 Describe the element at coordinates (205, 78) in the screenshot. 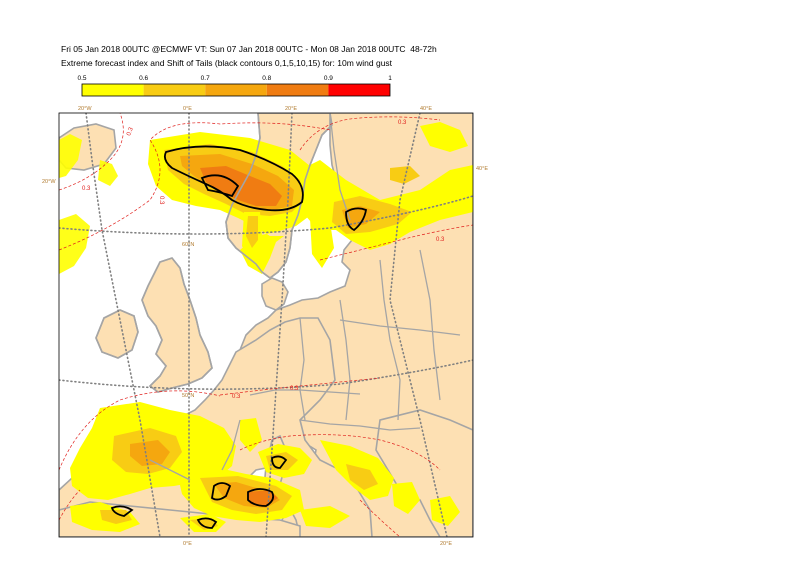

I see `legend-tick-label: 0.7` at that location.